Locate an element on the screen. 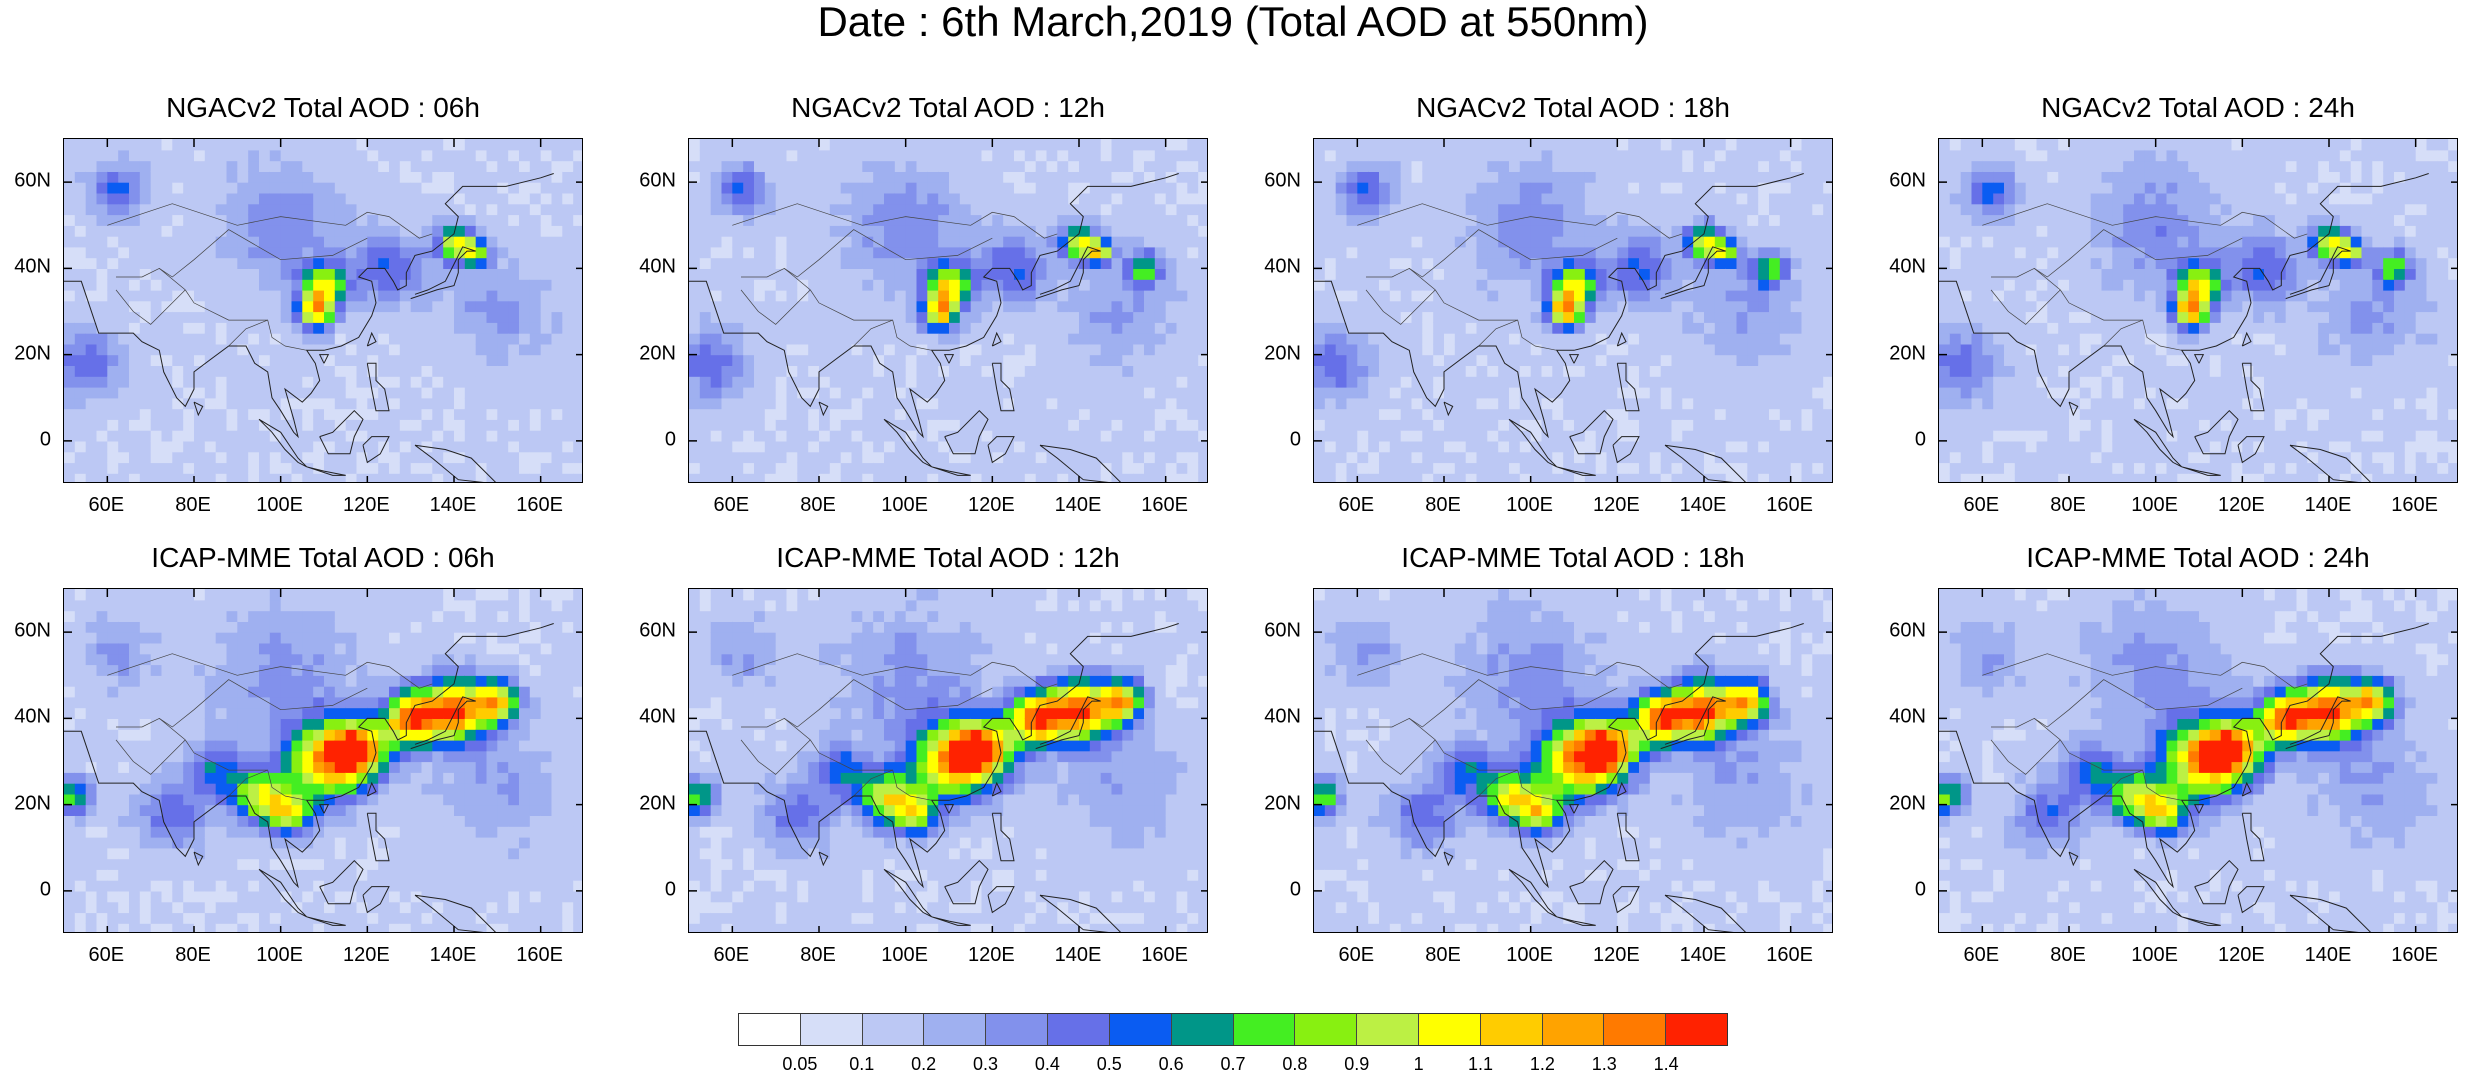 The height and width of the screenshot is (1075, 2466). panel-title: NGACv2 Total AOD : 24h is located at coordinates (2198, 108).